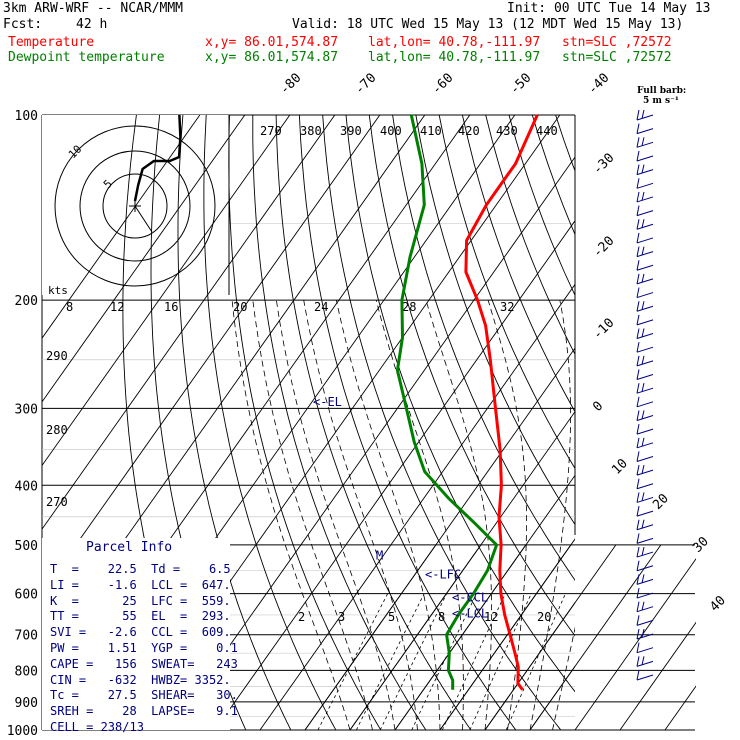  I want to click on legend-temperature-stn: stn=SLC ,72572, so click(617, 42).